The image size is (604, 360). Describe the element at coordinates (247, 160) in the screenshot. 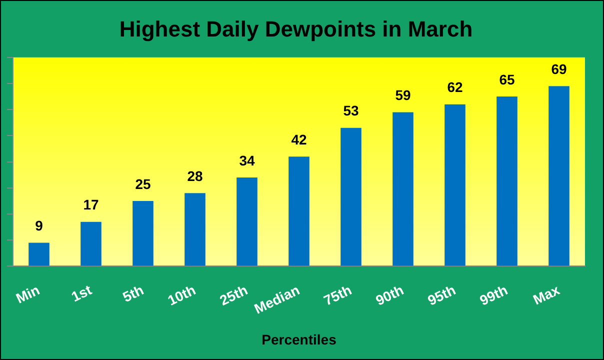

I see `data-label: 34` at that location.